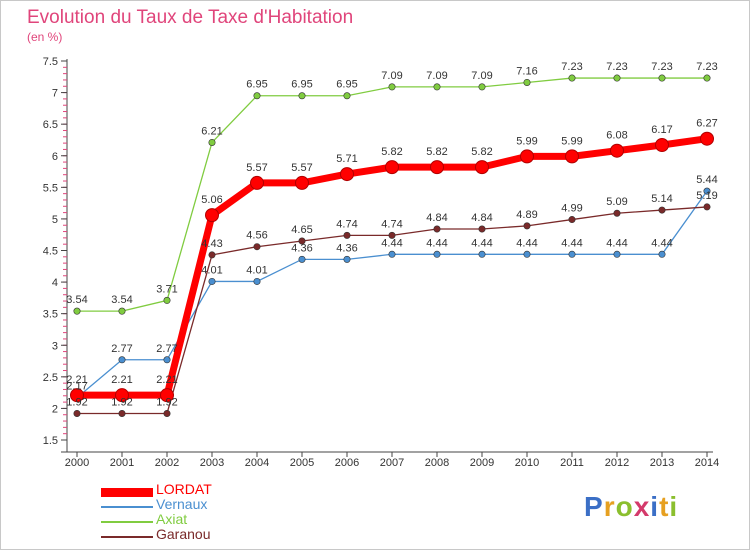  Describe the element at coordinates (624, 506) in the screenshot. I see `logo-letter: o` at that location.